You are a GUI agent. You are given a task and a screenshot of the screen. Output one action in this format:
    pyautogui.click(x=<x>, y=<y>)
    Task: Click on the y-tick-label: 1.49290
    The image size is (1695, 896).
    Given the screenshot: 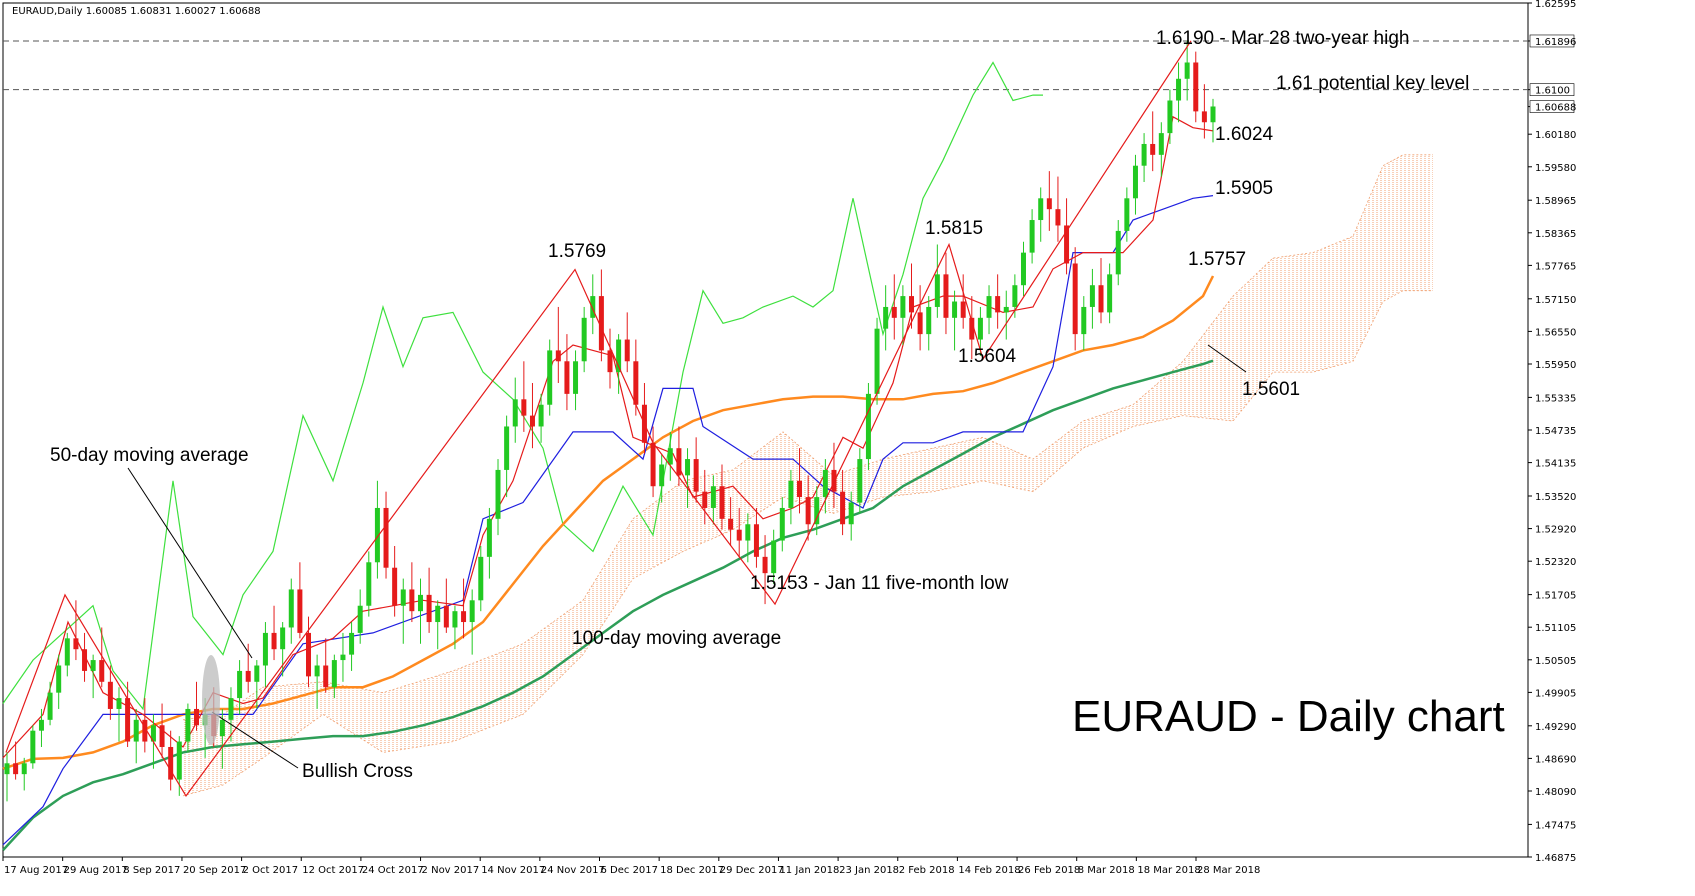 What is the action you would take?
    pyautogui.click(x=1555, y=727)
    